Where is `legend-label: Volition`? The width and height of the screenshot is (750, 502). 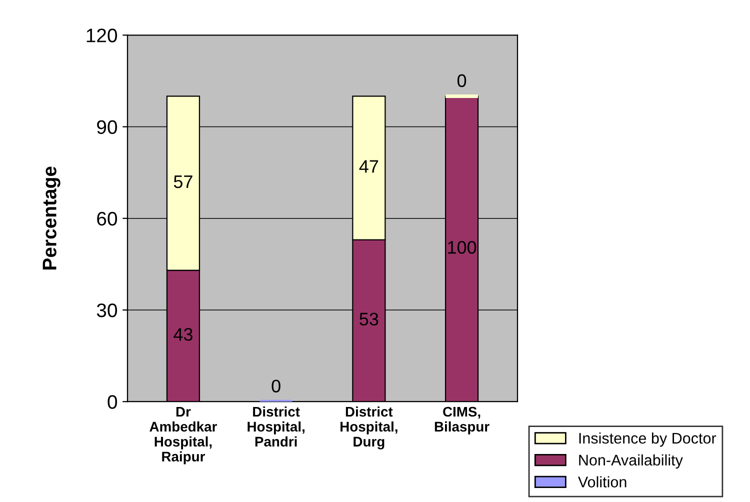 legend-label: Volition is located at coordinates (602, 482).